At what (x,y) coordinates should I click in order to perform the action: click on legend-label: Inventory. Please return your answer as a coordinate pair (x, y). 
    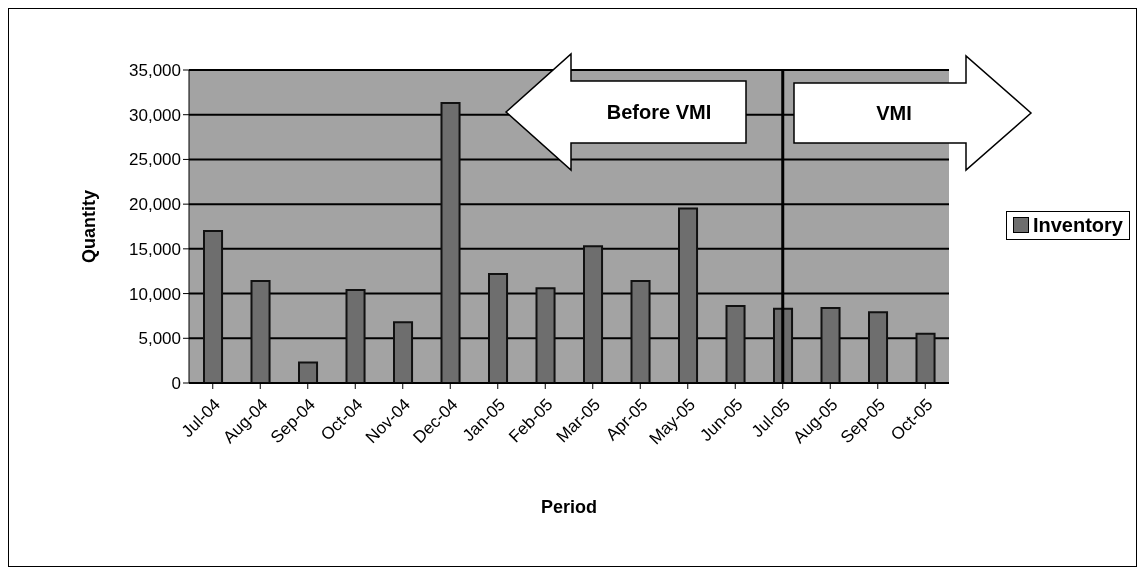
    Looking at the image, I should click on (1077, 225).